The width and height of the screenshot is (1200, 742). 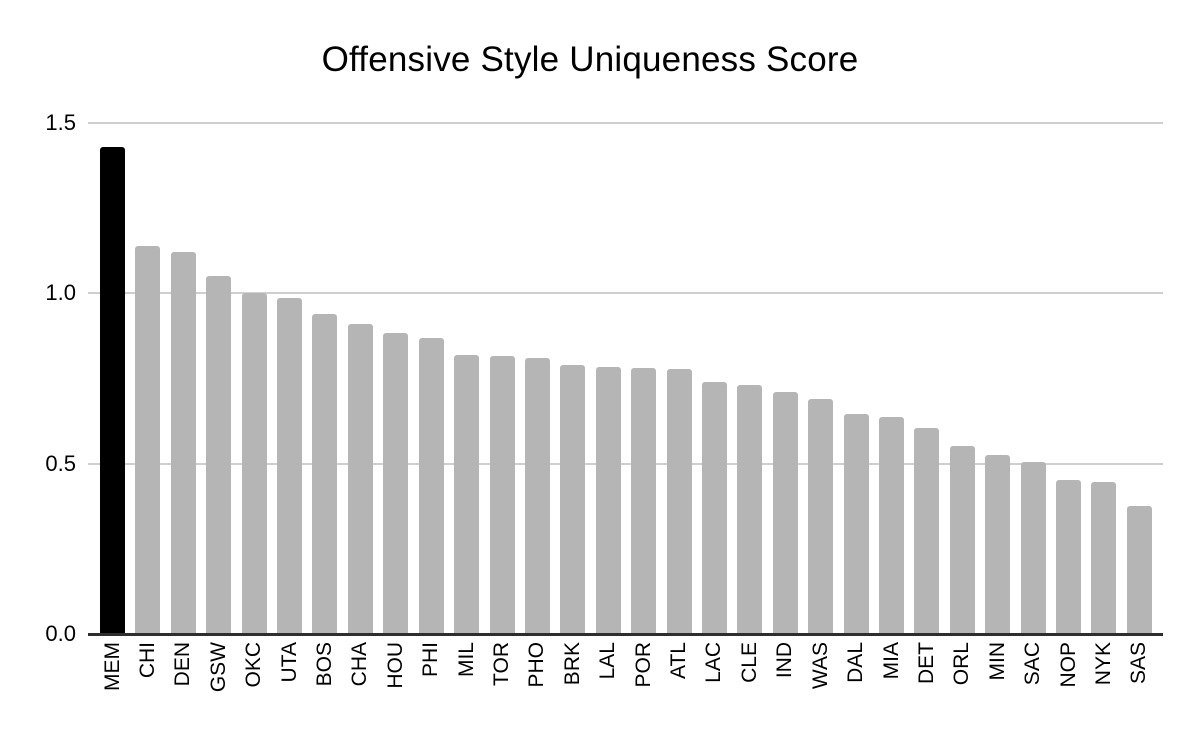 What do you see at coordinates (183, 664) in the screenshot?
I see `x-tick-label-DEN: DEN` at bounding box center [183, 664].